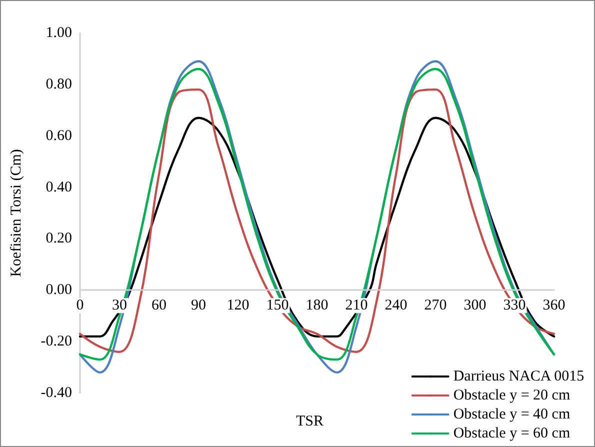 The image size is (595, 447). Describe the element at coordinates (59, 136) in the screenshot. I see `y-tick-label: 0.60` at that location.